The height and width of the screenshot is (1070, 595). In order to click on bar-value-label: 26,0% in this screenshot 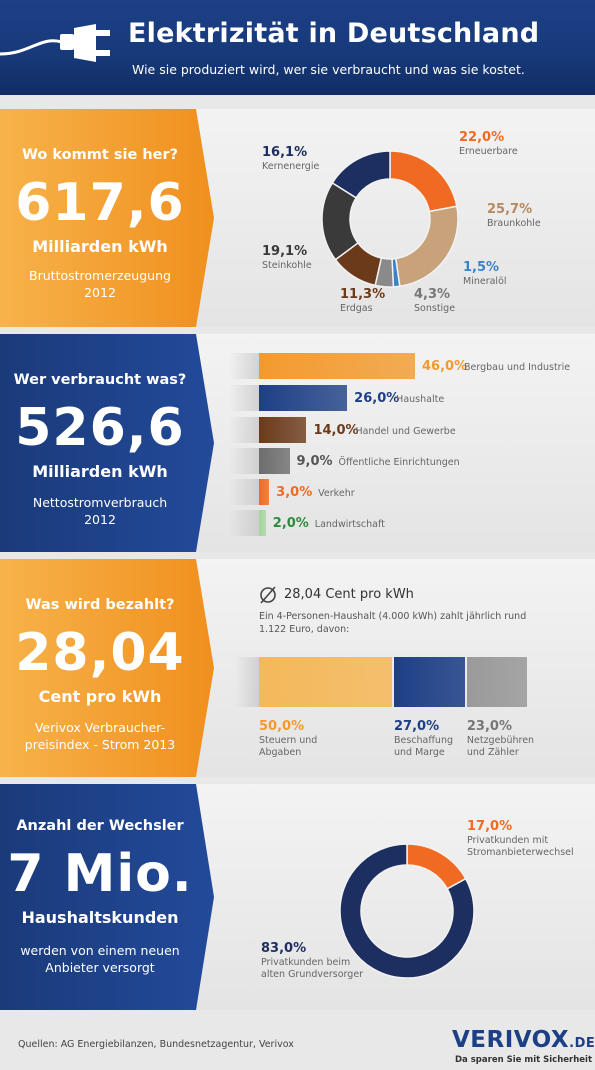, I will do `click(377, 398)`.